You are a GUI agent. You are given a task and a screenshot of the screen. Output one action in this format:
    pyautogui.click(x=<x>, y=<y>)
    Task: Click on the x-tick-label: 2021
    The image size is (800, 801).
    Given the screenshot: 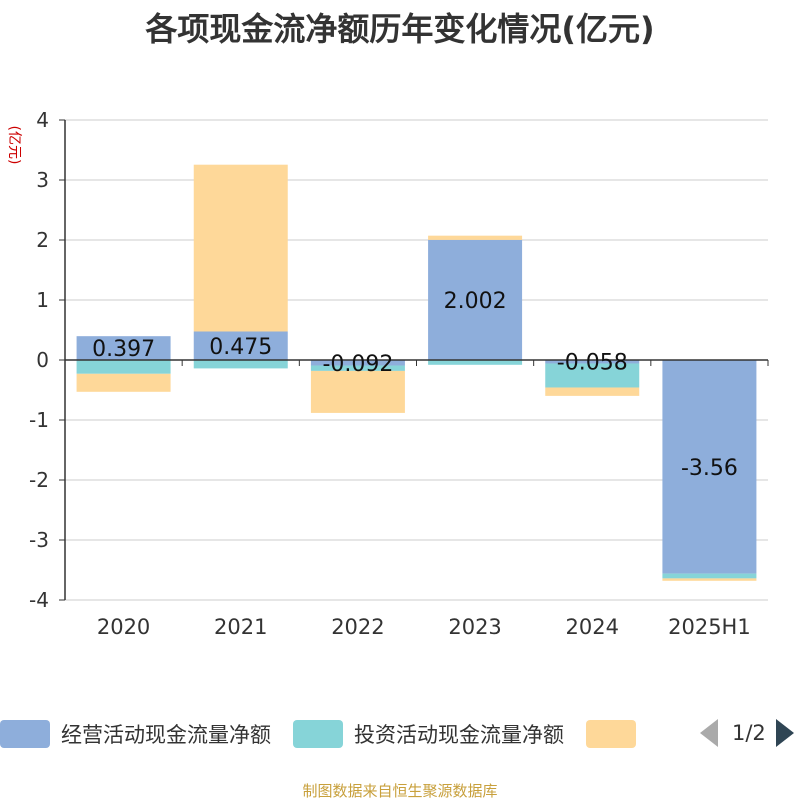 What is the action you would take?
    pyautogui.click(x=240, y=627)
    